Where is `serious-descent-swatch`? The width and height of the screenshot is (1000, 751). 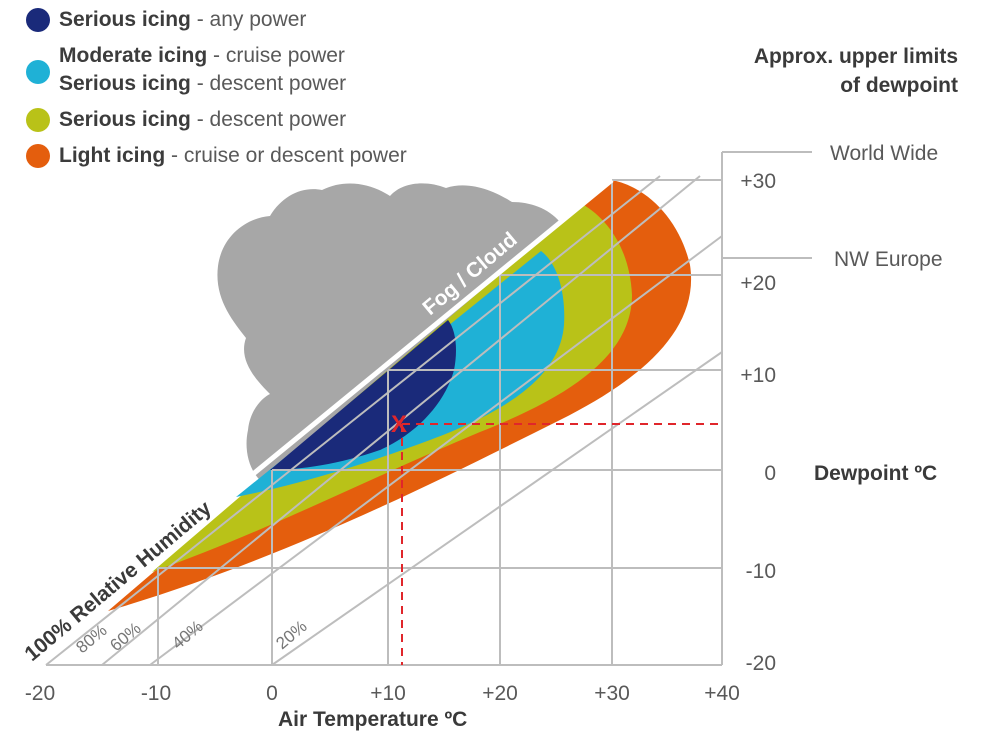
serious-descent-swatch is located at coordinates (38, 120).